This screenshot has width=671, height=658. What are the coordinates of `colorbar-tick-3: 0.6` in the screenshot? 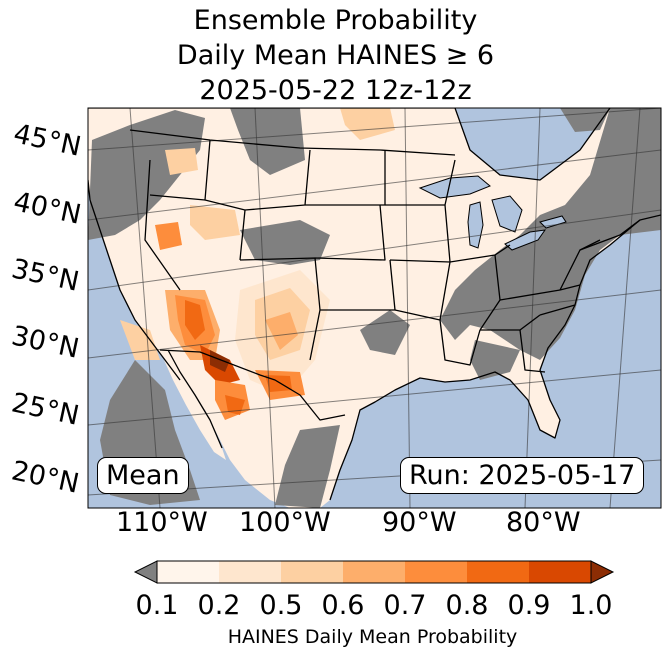 It's located at (343, 605).